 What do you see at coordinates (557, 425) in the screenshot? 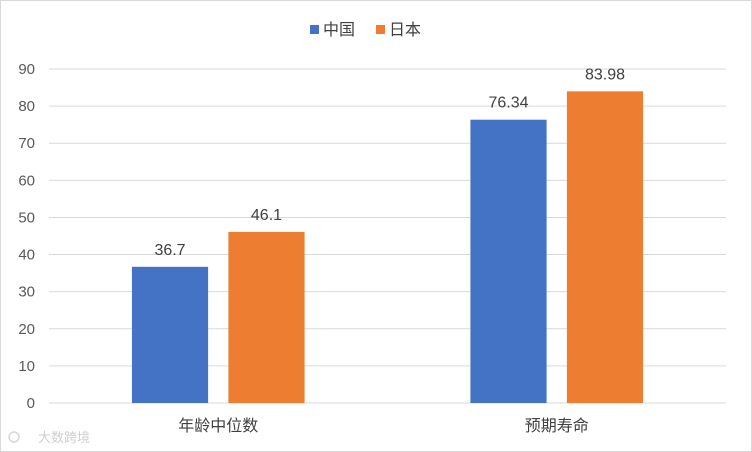
I see `category-label: 预期寿命` at bounding box center [557, 425].